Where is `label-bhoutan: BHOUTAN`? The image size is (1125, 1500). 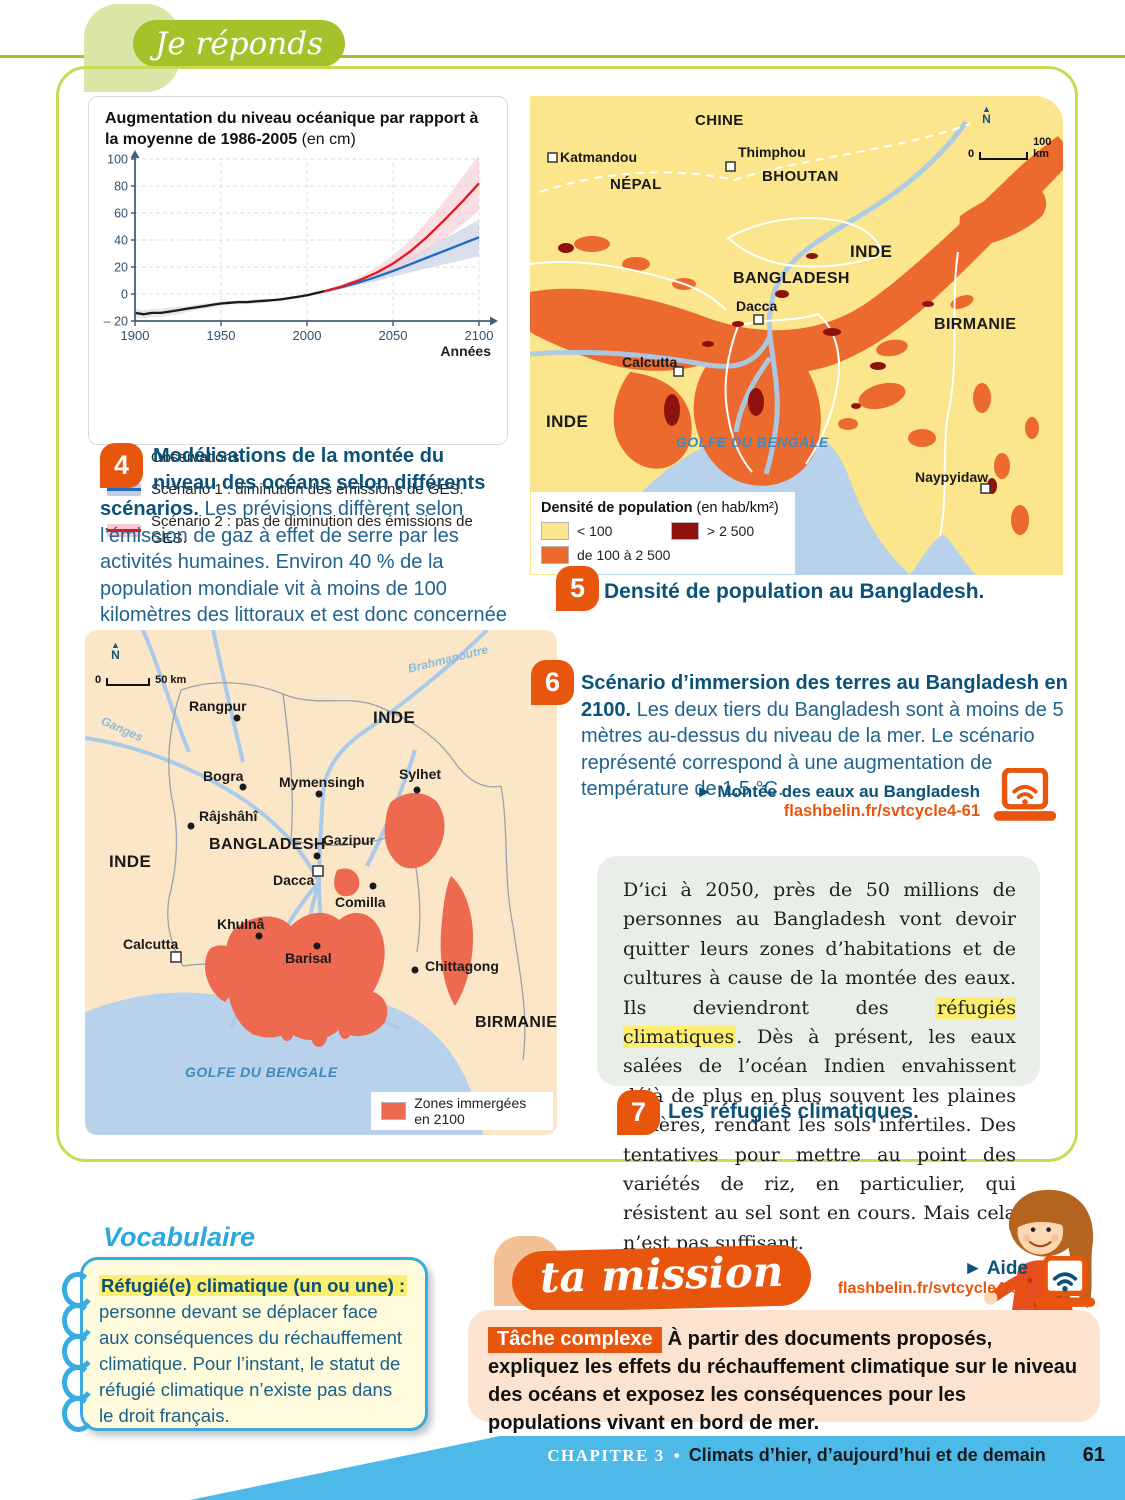 label-bhoutan: BHOUTAN is located at coordinates (800, 176).